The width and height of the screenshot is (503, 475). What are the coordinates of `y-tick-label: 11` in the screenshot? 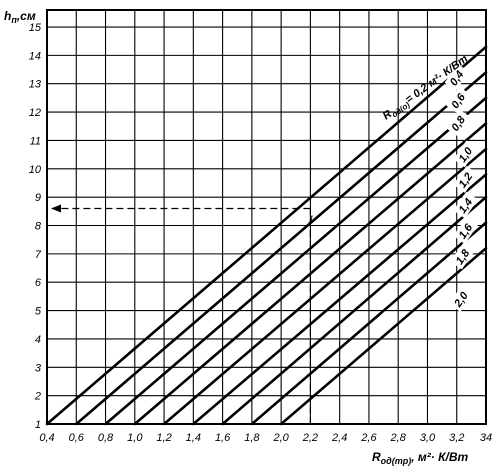 It's located at (35, 141).